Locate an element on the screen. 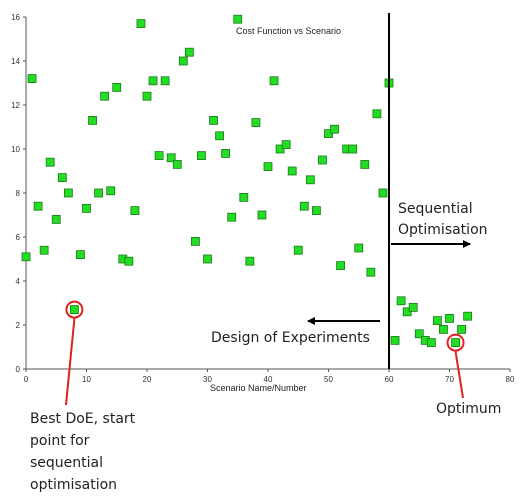 The height and width of the screenshot is (499, 520). annotation-sequential: Sequential is located at coordinates (435, 209).